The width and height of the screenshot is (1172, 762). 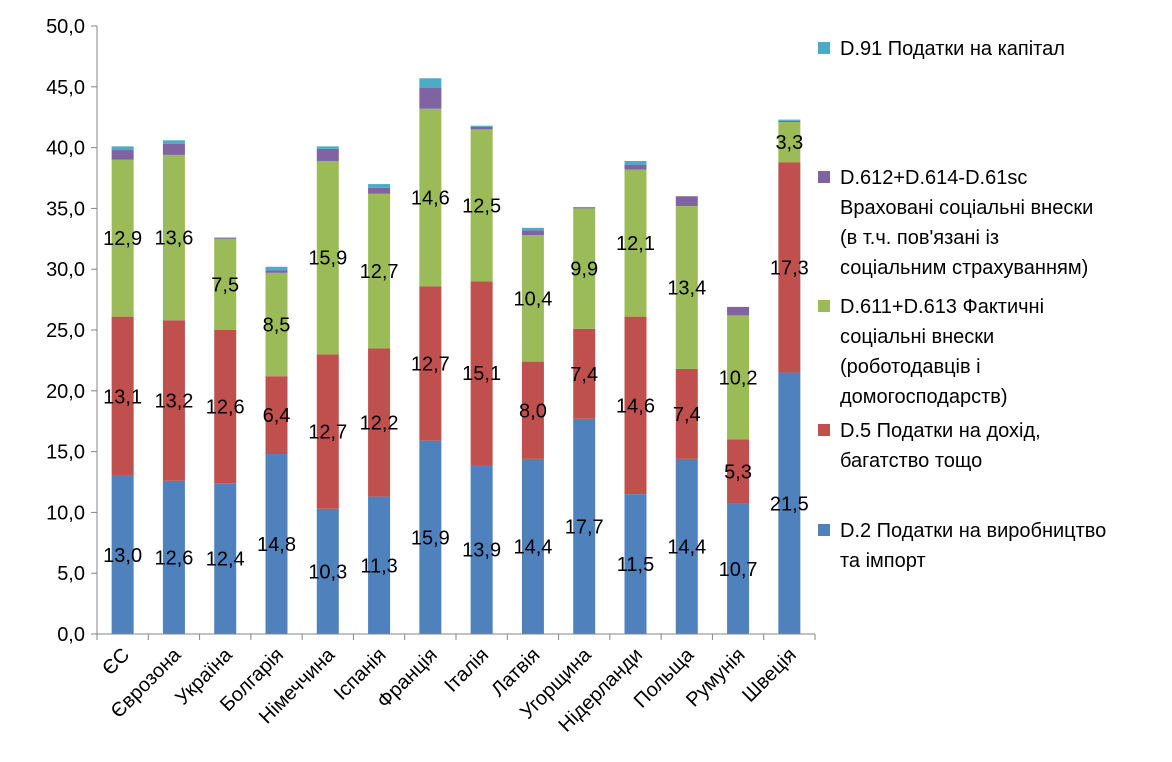 I want to click on data-label: 11,5, so click(x=635, y=565).